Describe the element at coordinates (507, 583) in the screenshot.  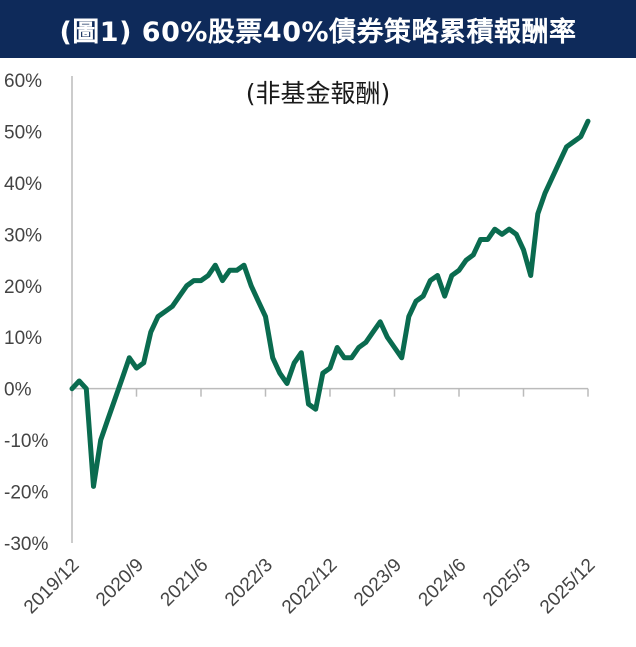
I see `x-tick-label: 2025/3` at that location.